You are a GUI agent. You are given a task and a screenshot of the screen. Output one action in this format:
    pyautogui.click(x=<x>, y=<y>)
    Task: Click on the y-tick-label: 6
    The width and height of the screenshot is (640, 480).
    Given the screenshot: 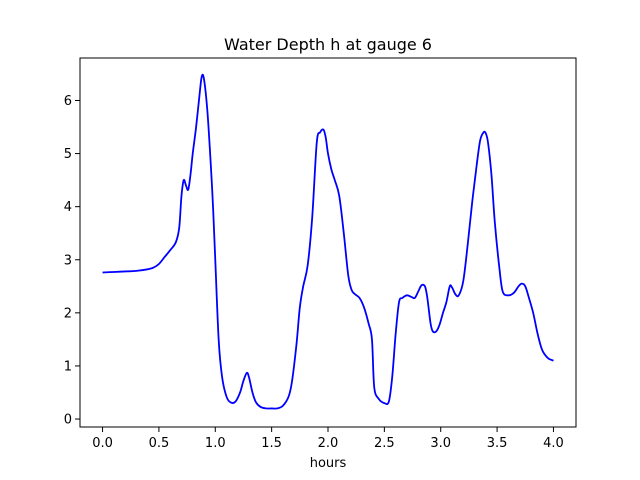 What is the action you would take?
    pyautogui.click(x=68, y=101)
    